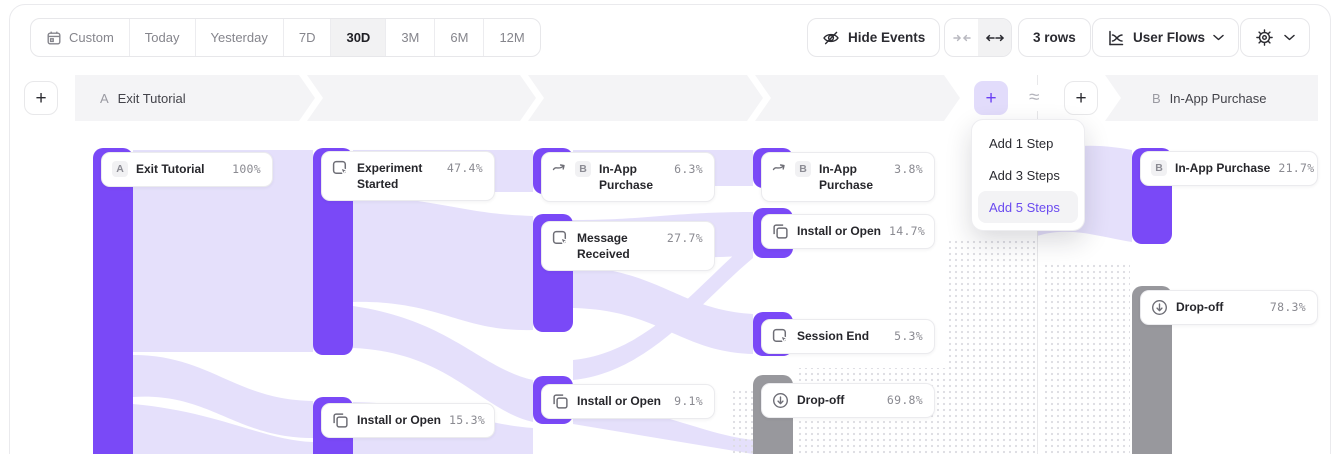 This screenshot has height=454, width=1336. What do you see at coordinates (645, 98) in the screenshot?
I see `flow-a-step-3-band` at bounding box center [645, 98].